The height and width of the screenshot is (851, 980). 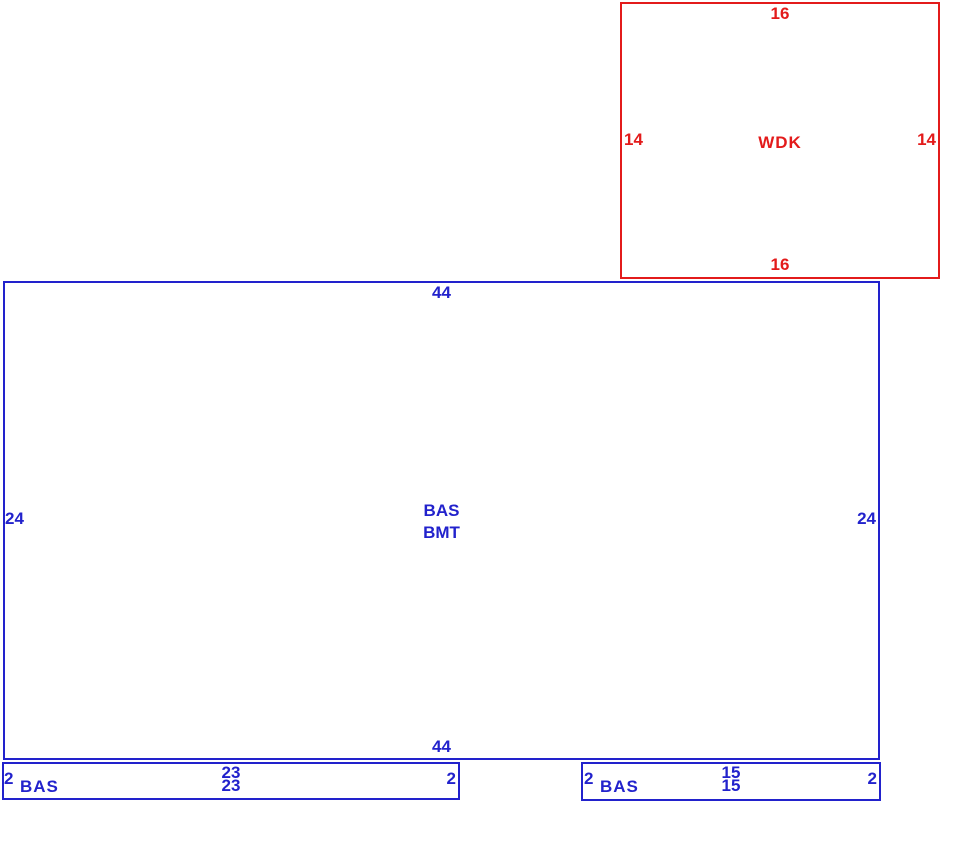 I want to click on main-area-label-line1: BAS, so click(x=441, y=510).